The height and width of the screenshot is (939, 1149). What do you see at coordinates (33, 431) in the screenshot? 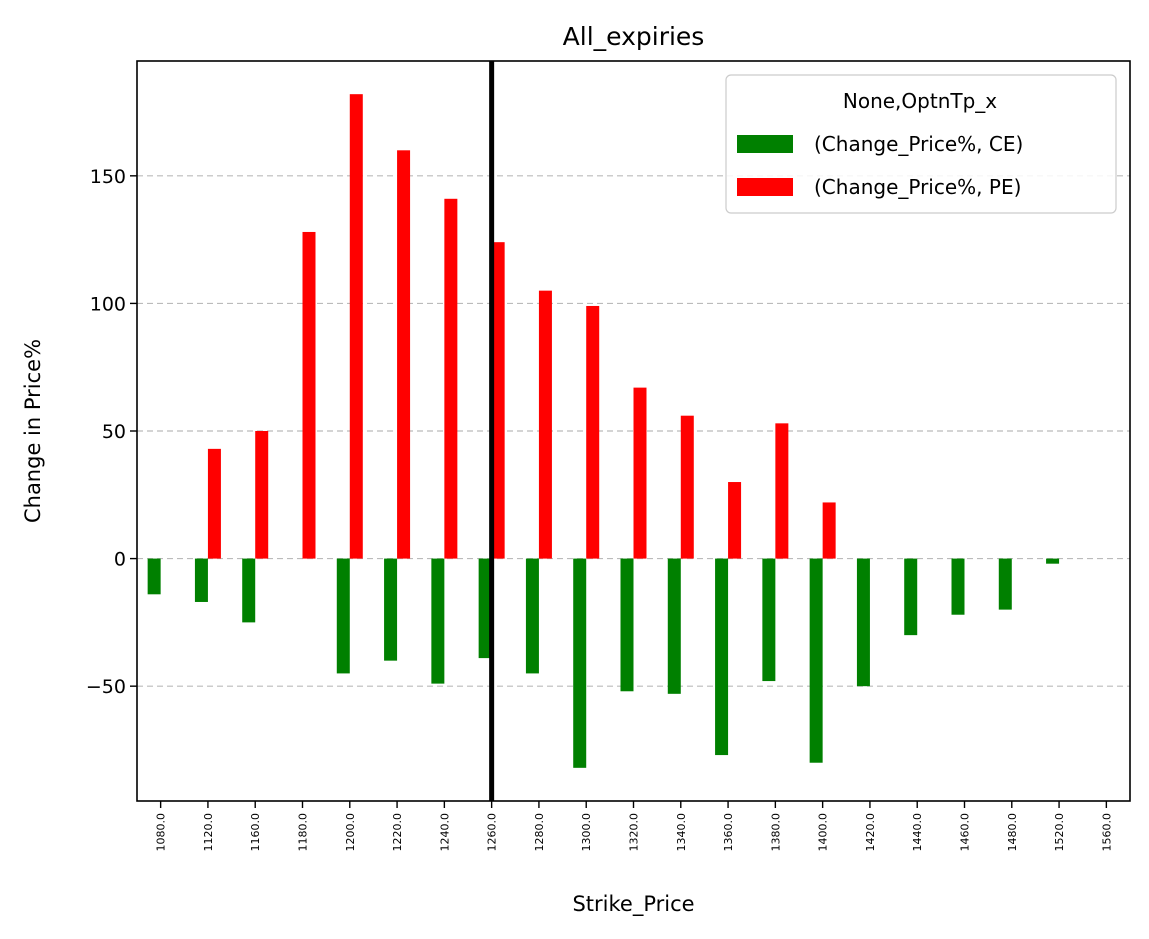
I see `y-axis-label: Change in Price%` at bounding box center [33, 431].